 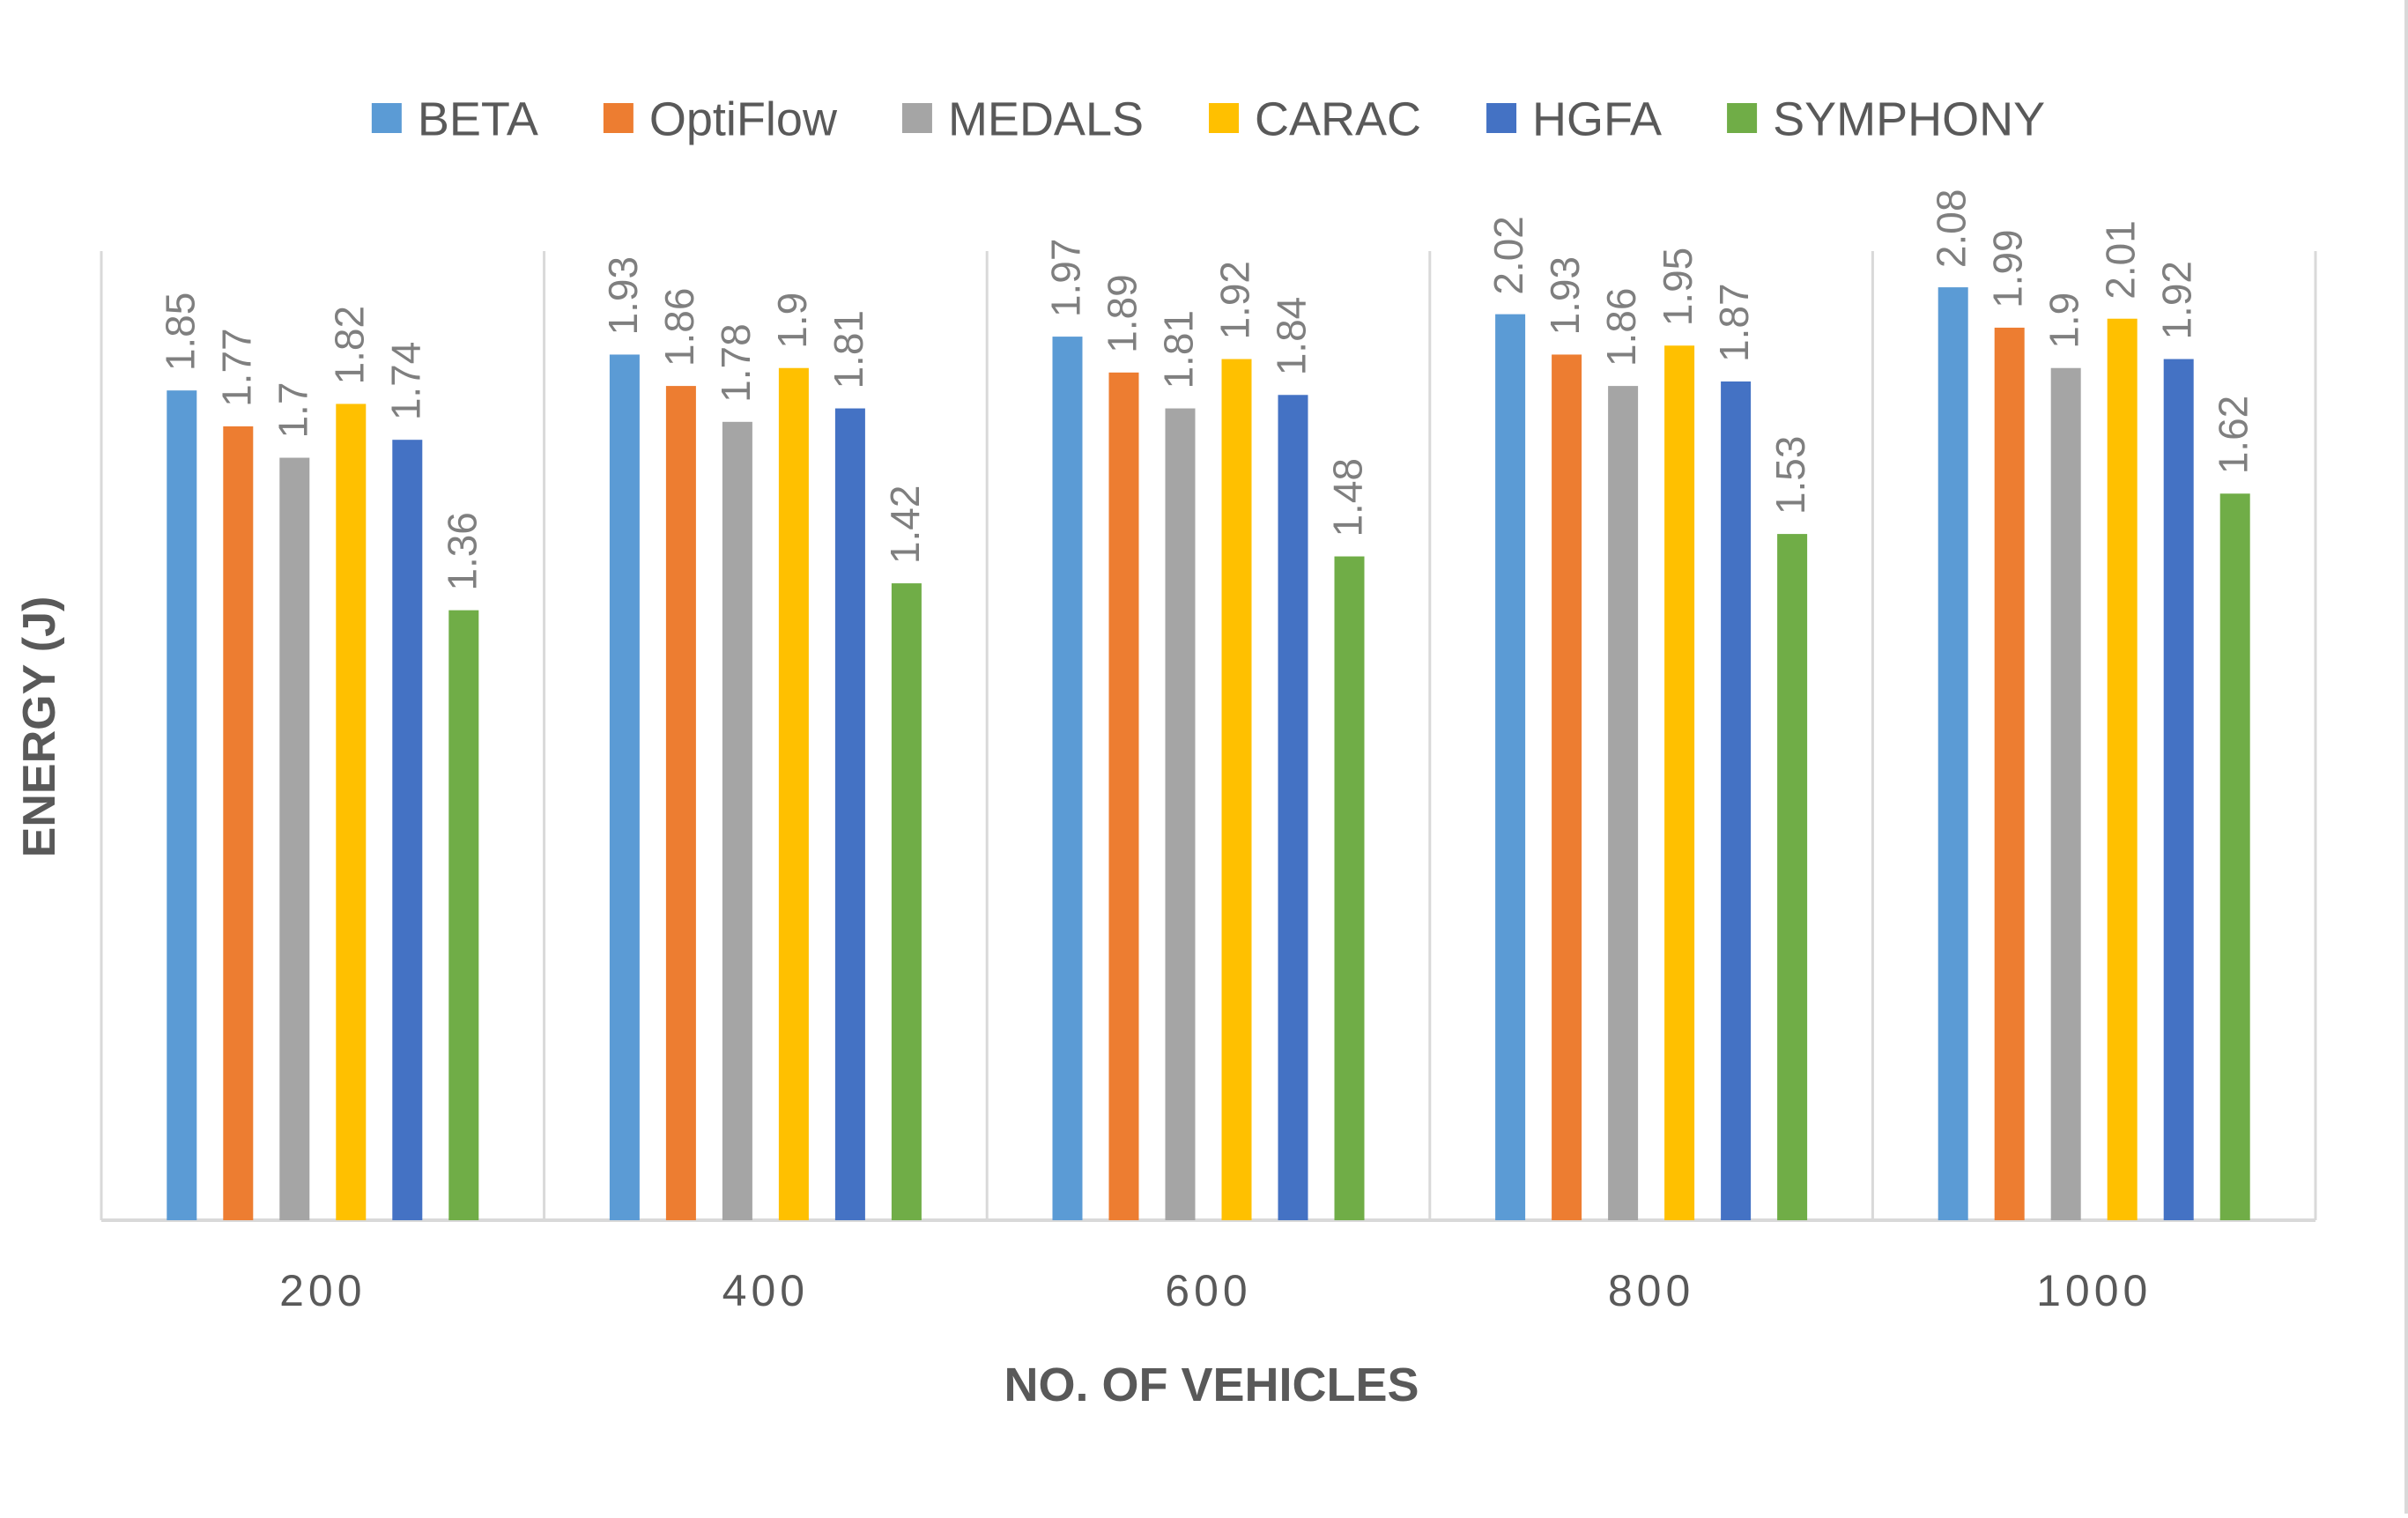 I want to click on legend-item-hgfa: HGFA, so click(x=1574, y=119).